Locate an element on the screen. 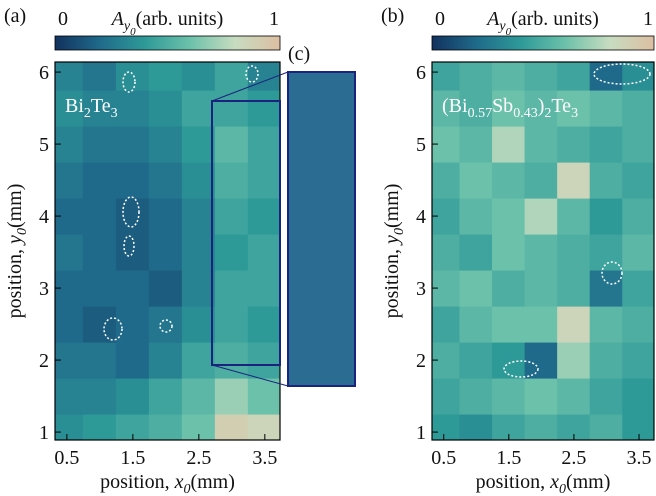 This screenshot has height=496, width=656. inset-zoom is located at coordinates (321, 229).